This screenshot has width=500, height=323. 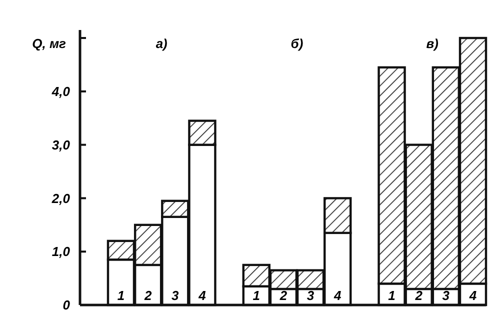 I want to click on y-tick-label: 1,0, so click(x=61, y=252).